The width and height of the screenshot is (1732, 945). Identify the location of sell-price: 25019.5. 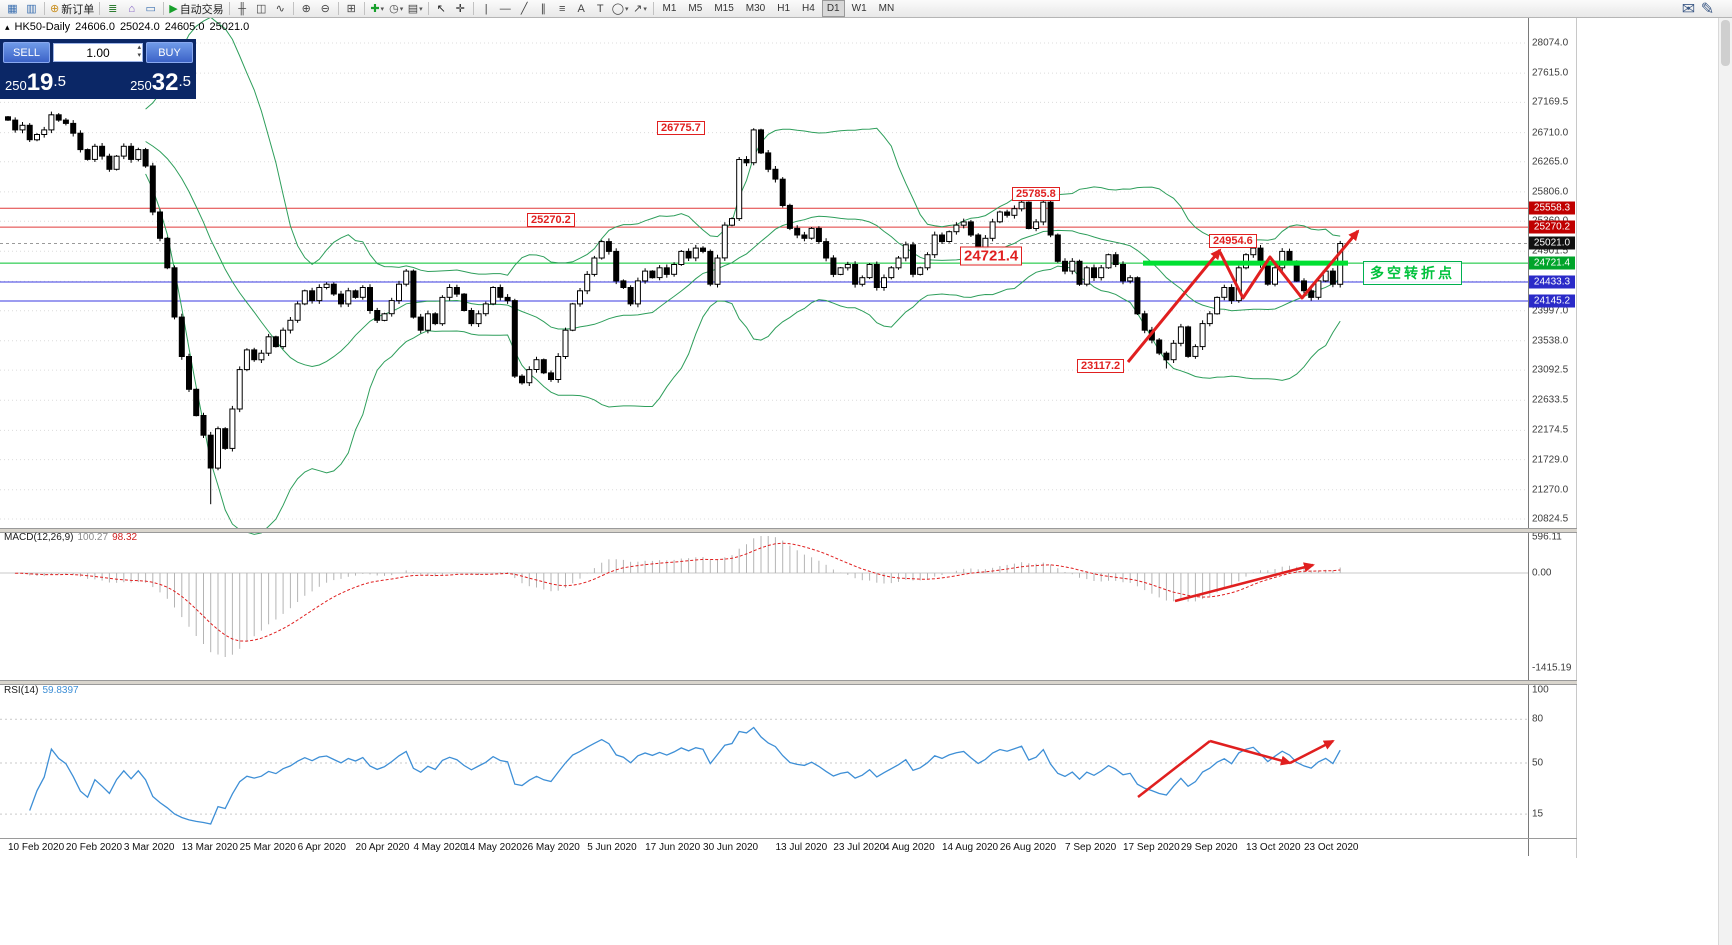
(35, 83).